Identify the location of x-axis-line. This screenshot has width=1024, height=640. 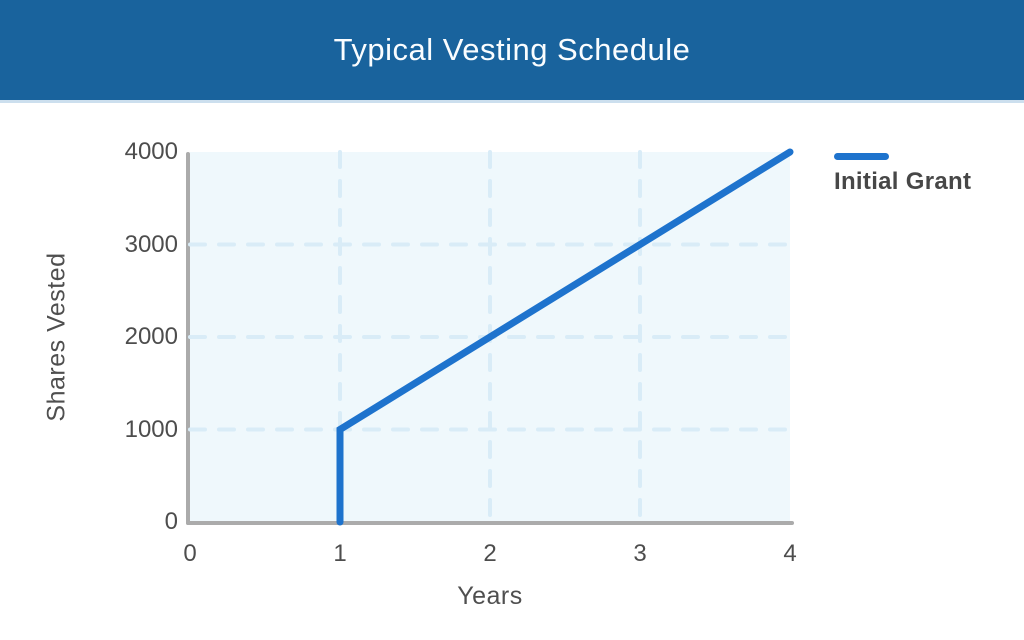
(490, 523).